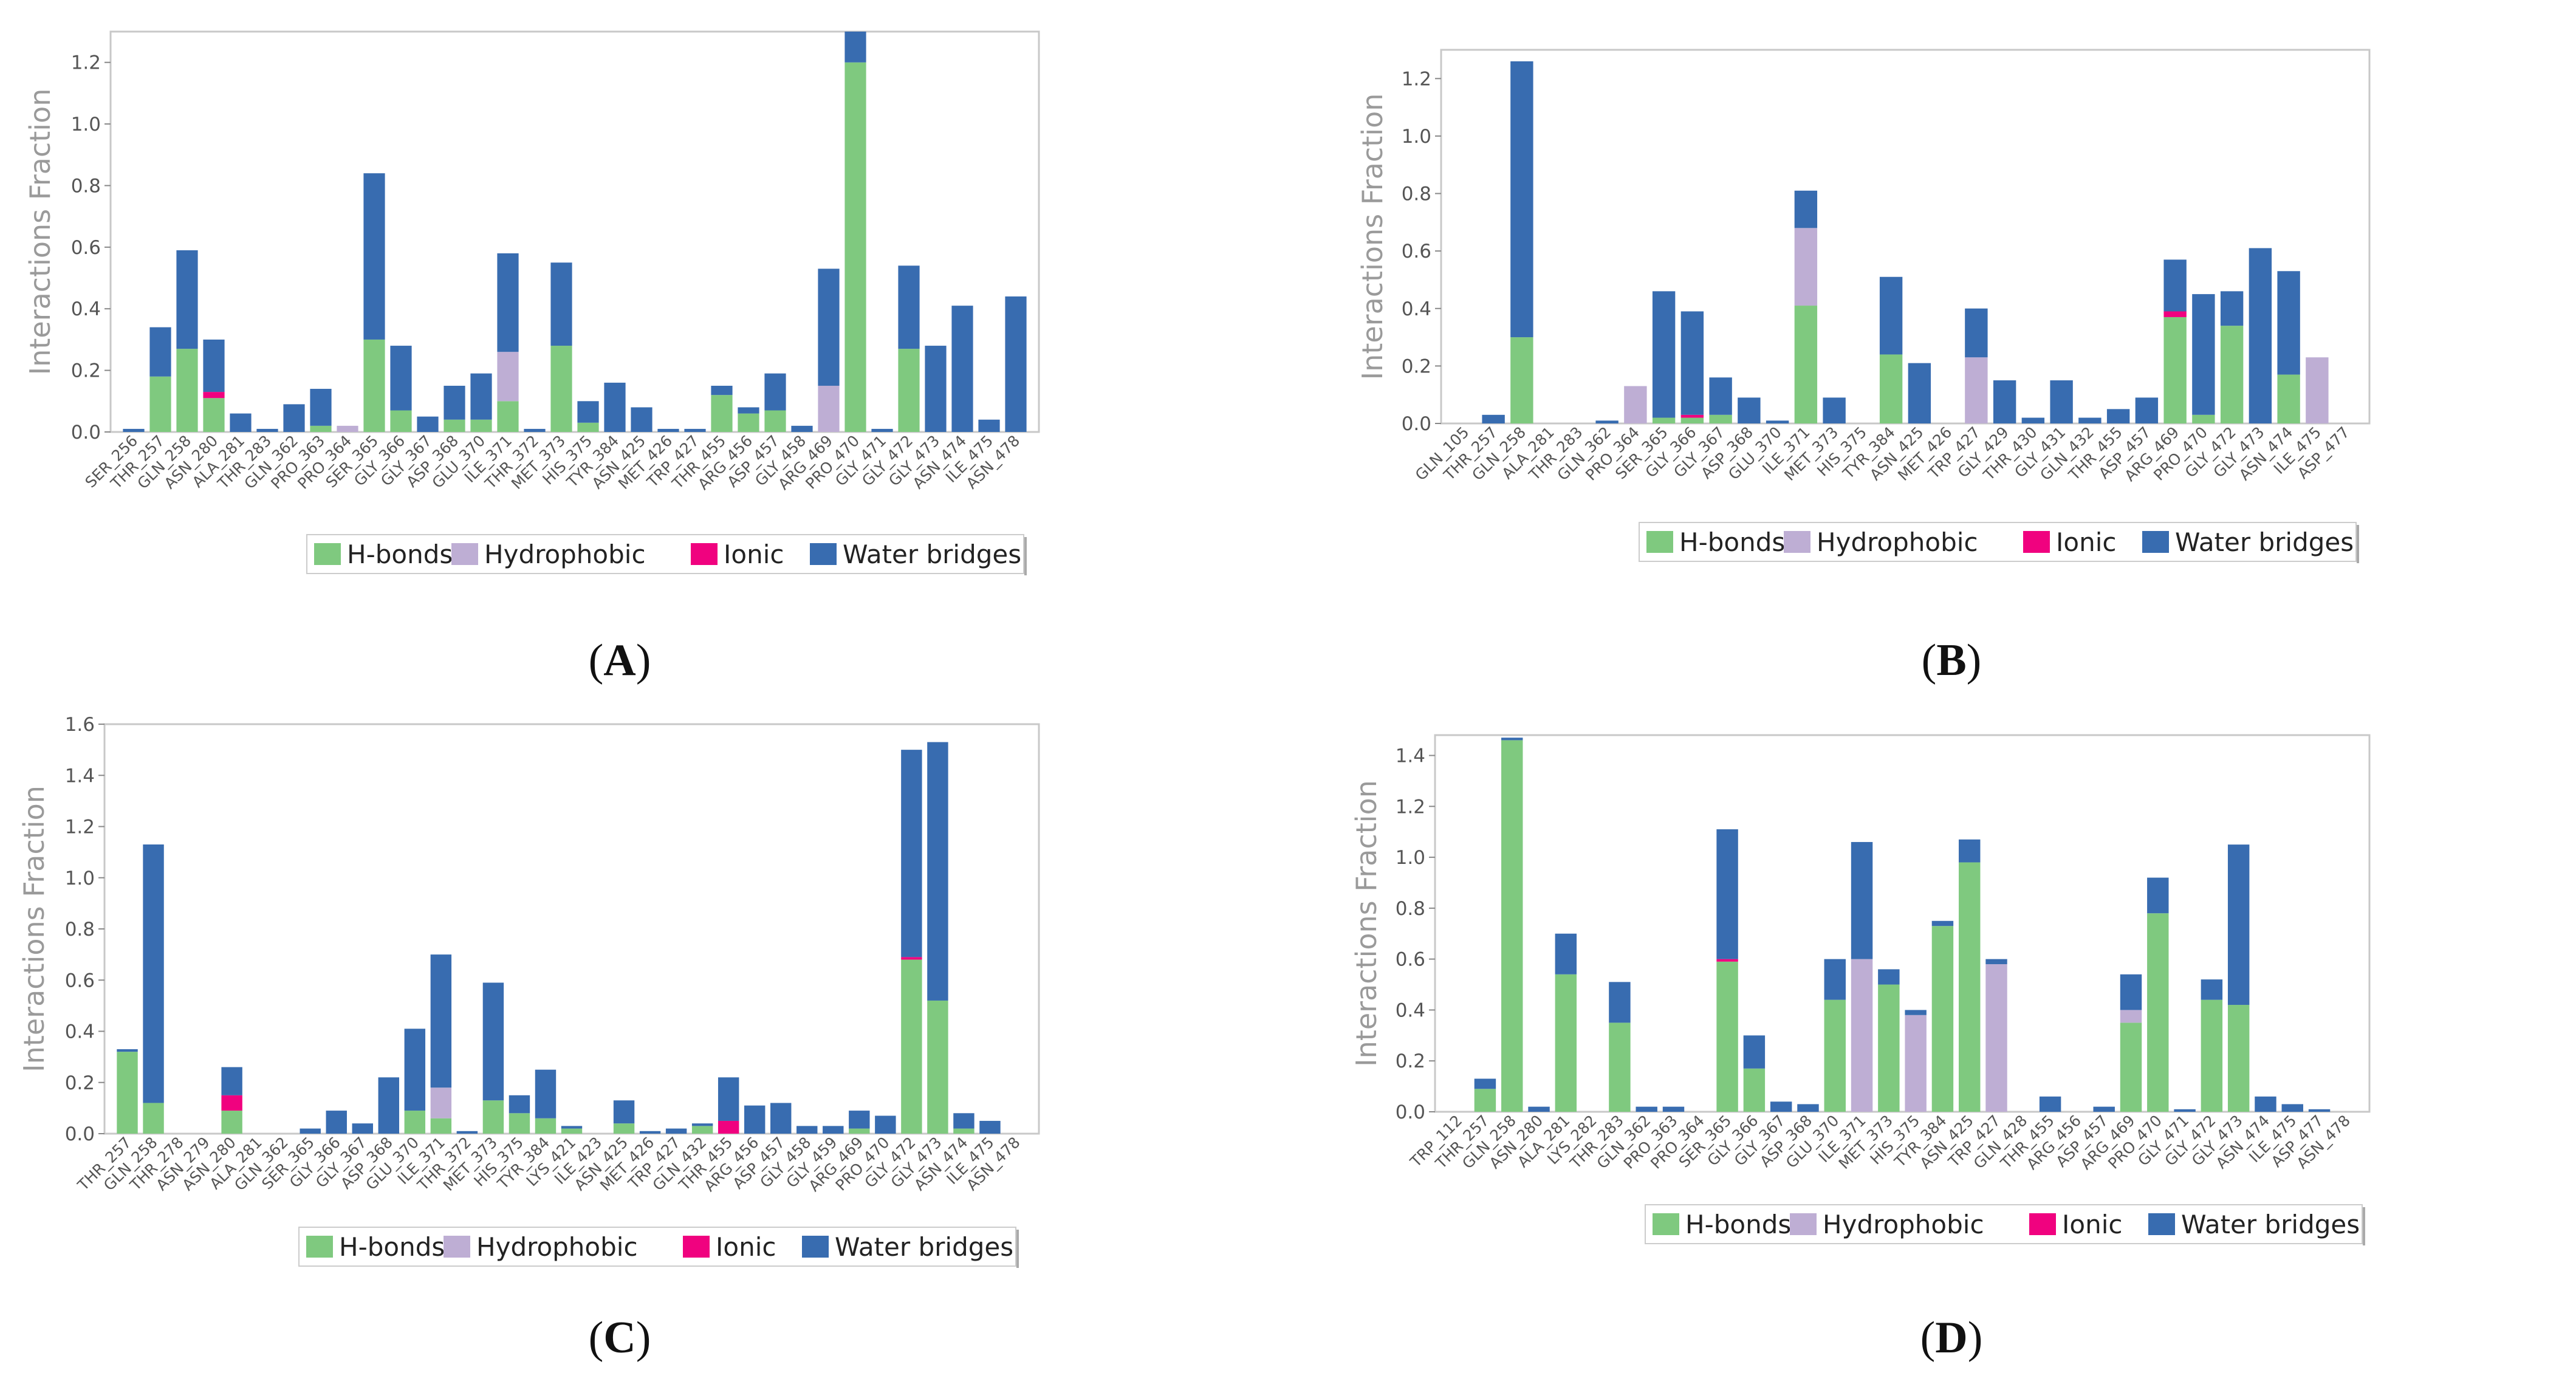  I want to click on y-axis-label: Interactions Fraction, so click(34, 929).